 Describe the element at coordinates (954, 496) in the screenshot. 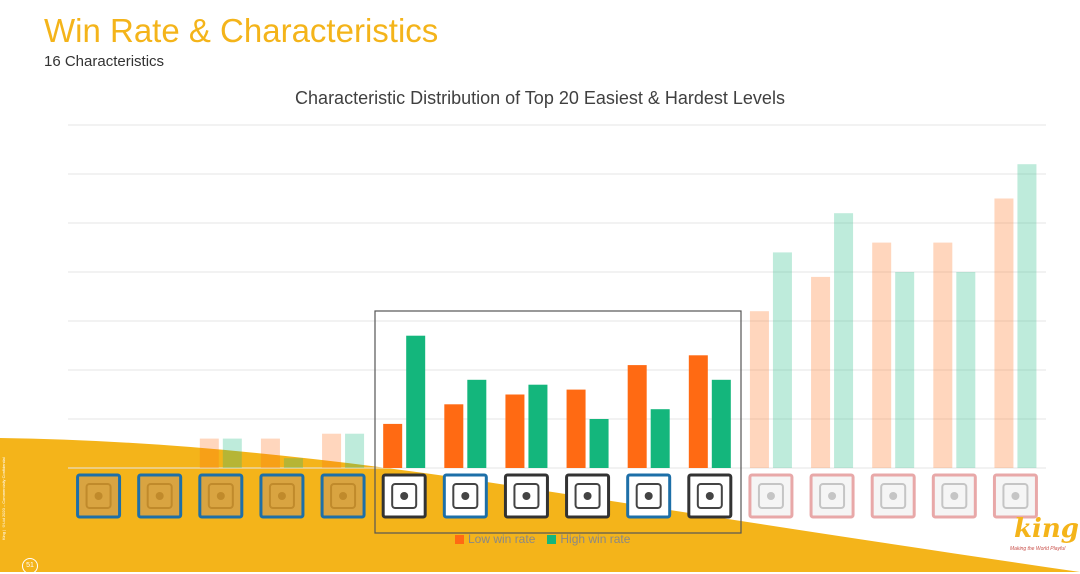

I see `portal-icon` at that location.